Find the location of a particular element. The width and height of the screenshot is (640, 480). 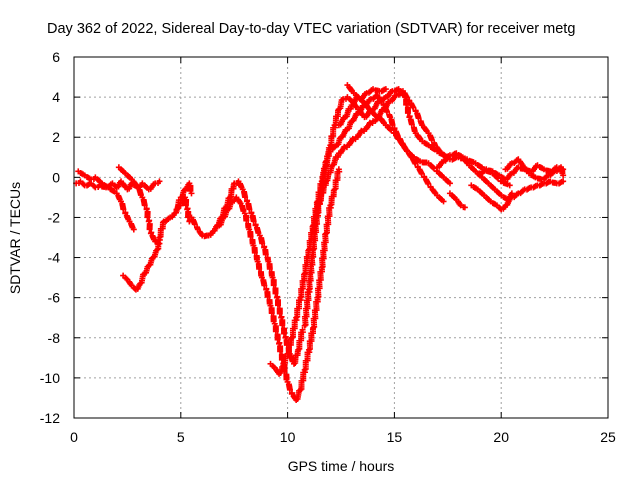

y-tick-label: 2 is located at coordinates (56, 137).